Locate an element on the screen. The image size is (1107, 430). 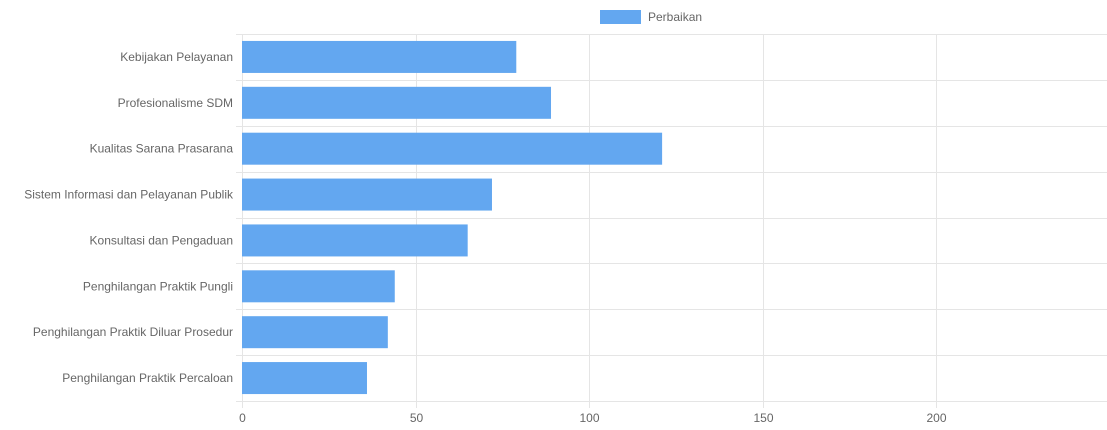
x-tick-label: 0 is located at coordinates (242, 418).